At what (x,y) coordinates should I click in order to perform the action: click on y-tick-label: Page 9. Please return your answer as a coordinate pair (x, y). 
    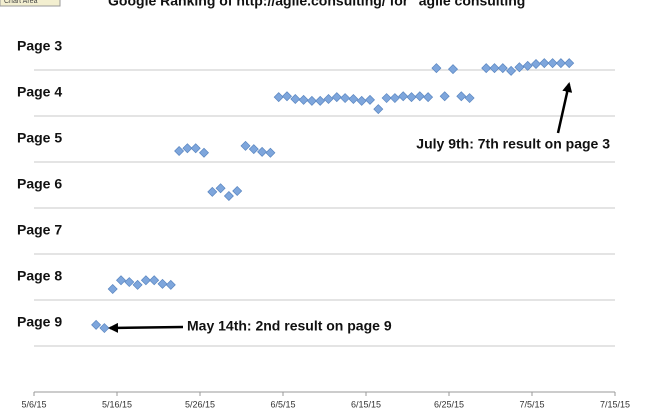
    Looking at the image, I should click on (39, 322).